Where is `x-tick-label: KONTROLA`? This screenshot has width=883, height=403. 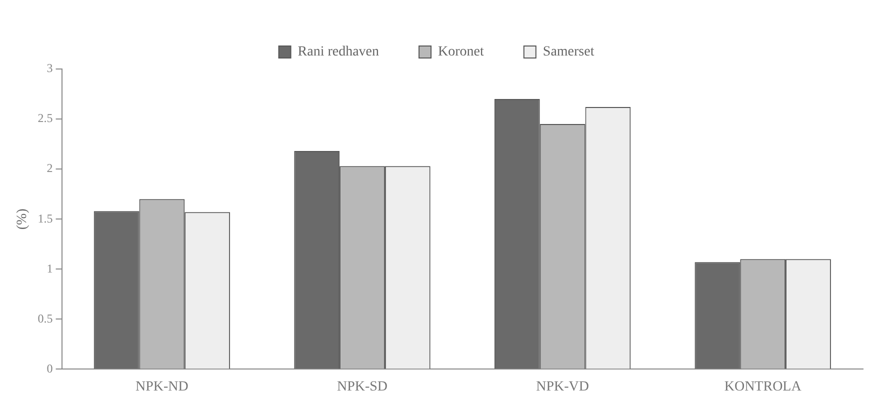 x-tick-label: KONTROLA is located at coordinates (763, 386).